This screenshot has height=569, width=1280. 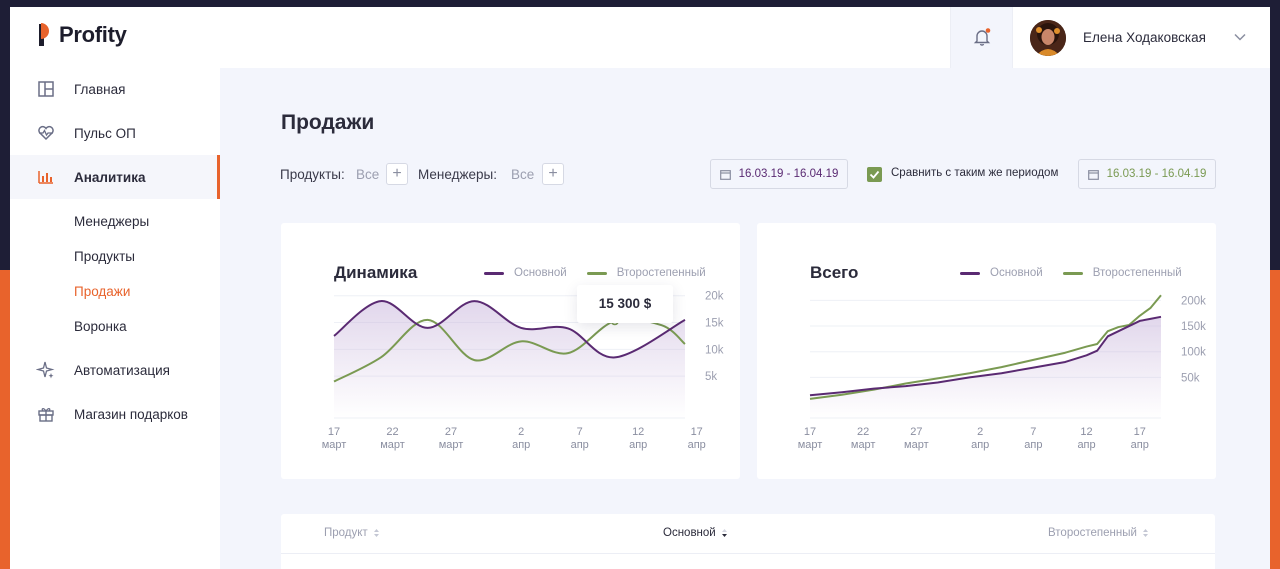 I want to click on date-range-primary-label: 16.03.19 - 16.04.19, so click(x=788, y=174).